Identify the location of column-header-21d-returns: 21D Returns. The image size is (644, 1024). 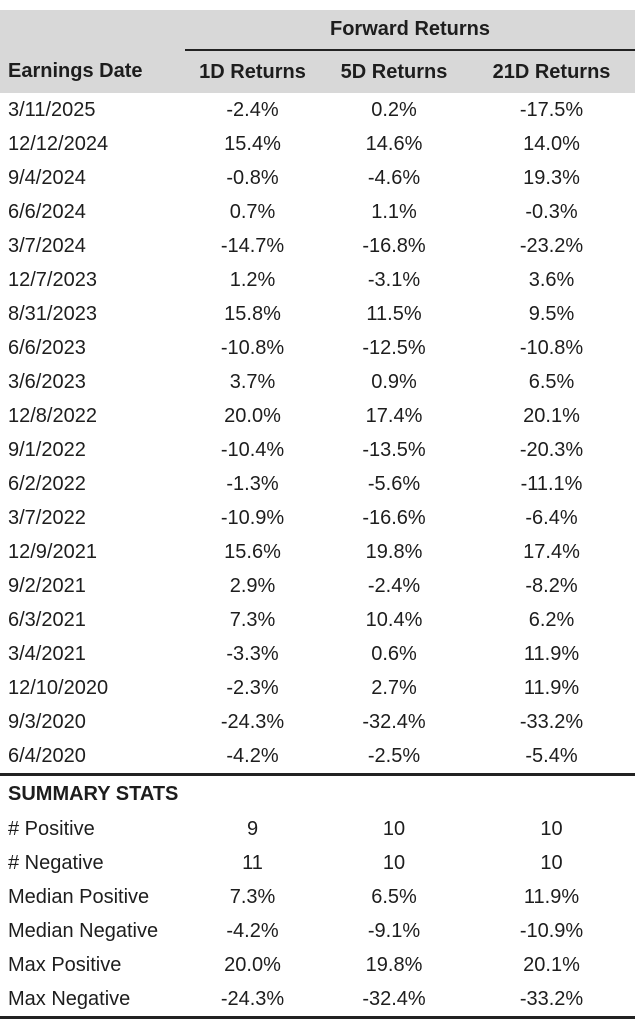
(552, 71).